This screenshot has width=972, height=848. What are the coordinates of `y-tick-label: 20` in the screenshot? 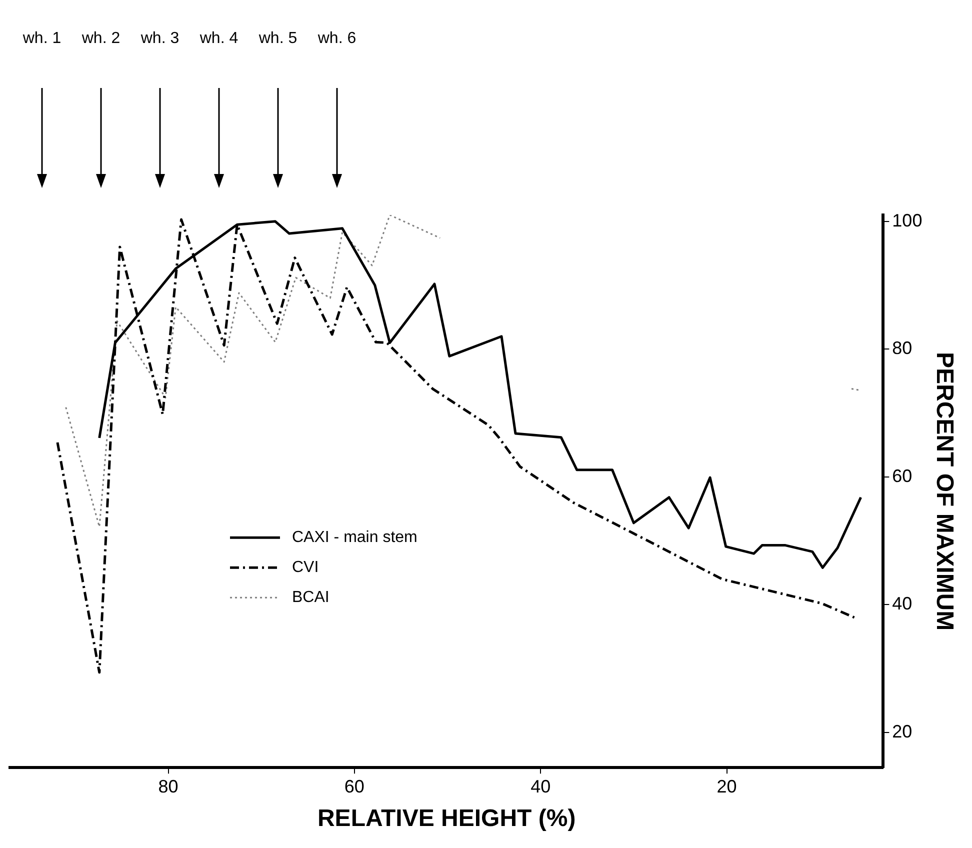 It's located at (902, 731).